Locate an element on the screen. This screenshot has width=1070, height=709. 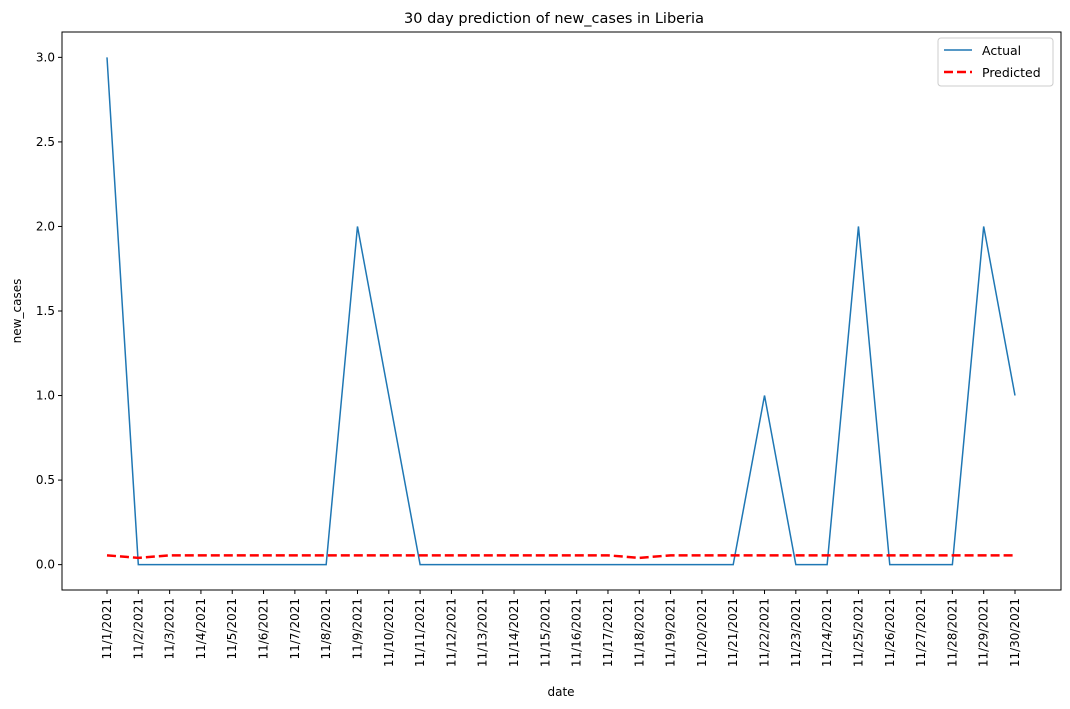
x-tick-label: 11/29/2021 is located at coordinates (984, 632).